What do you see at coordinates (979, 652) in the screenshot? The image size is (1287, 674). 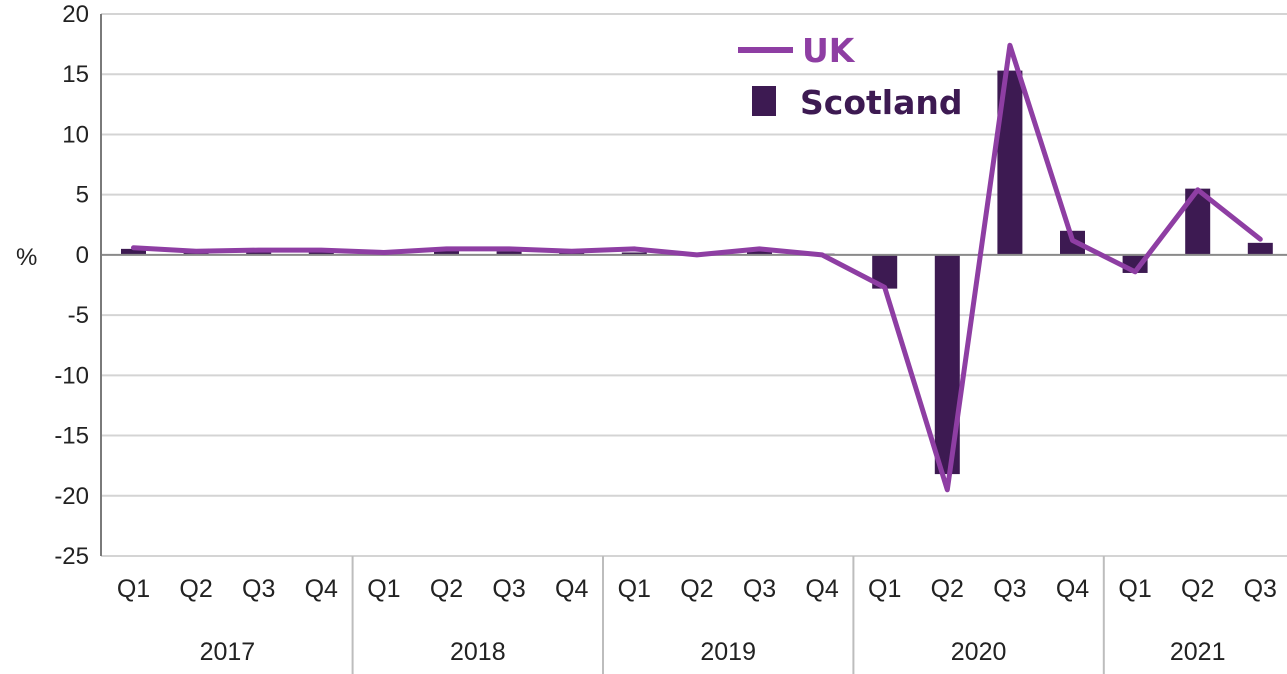 I see `x-year-label: 2020` at bounding box center [979, 652].